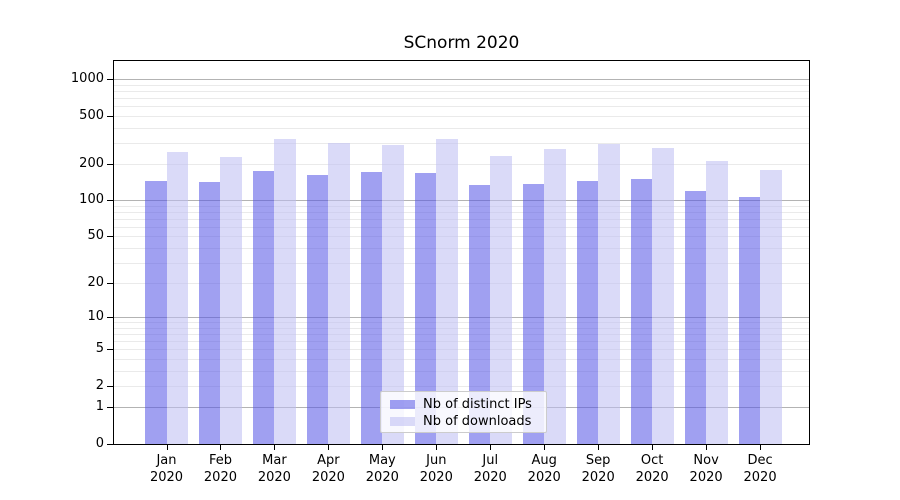 This screenshot has height=500, width=900. I want to click on bar-sep-downloads, so click(609, 294).